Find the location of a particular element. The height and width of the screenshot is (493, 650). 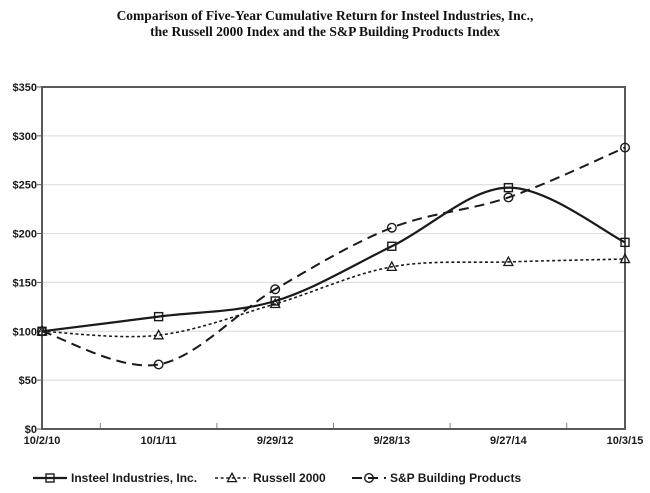

legend-item-insteel-industries: Insteel Industries, Inc. is located at coordinates (115, 478).